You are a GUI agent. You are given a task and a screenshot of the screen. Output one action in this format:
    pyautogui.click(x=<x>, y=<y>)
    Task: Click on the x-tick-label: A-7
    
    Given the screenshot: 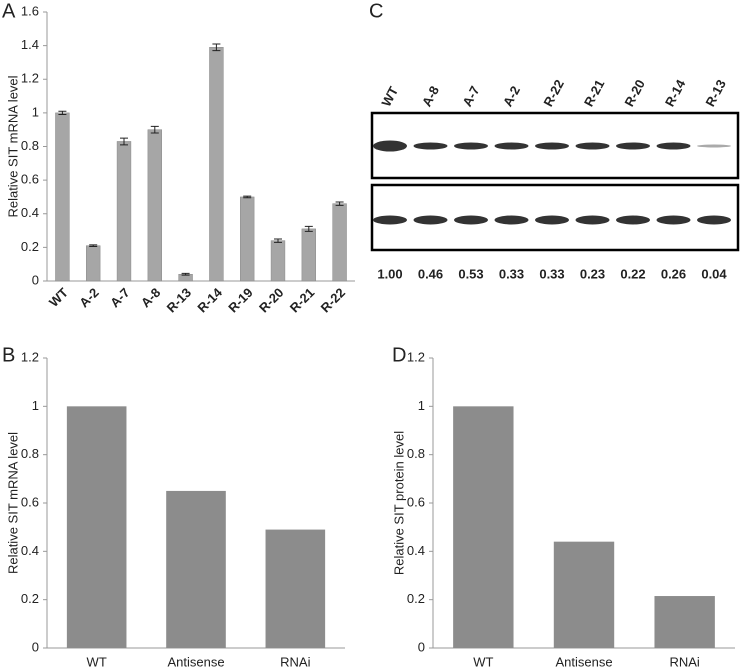 What is the action you would take?
    pyautogui.click(x=119, y=297)
    